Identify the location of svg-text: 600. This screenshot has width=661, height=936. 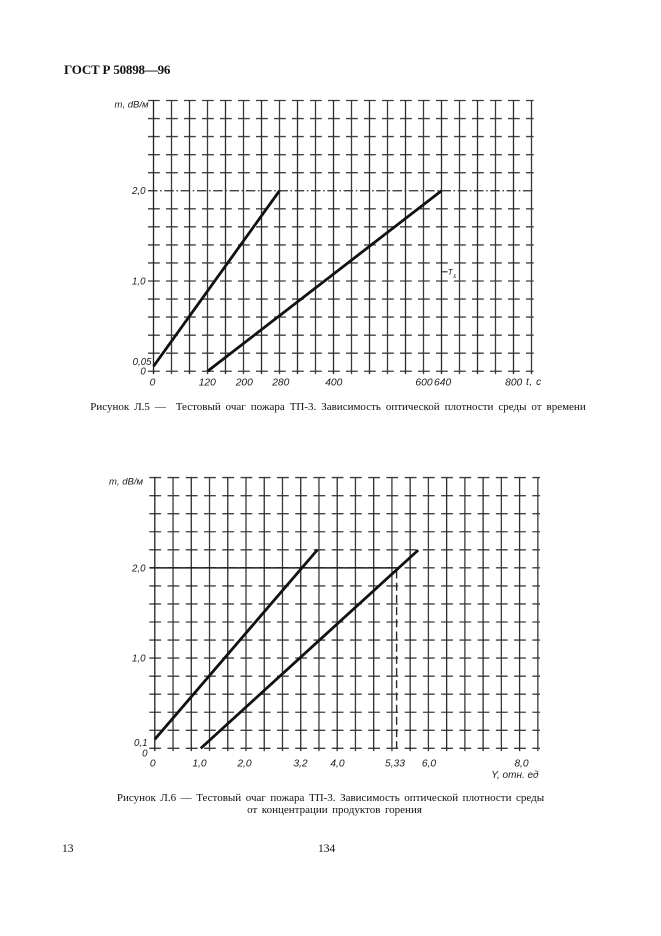
(423, 383).